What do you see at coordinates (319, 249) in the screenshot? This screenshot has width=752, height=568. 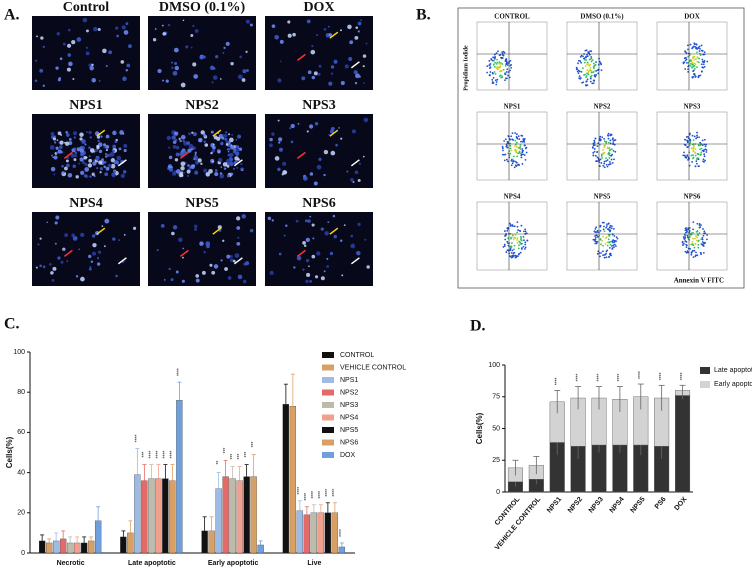 I see `micrograph` at bounding box center [319, 249].